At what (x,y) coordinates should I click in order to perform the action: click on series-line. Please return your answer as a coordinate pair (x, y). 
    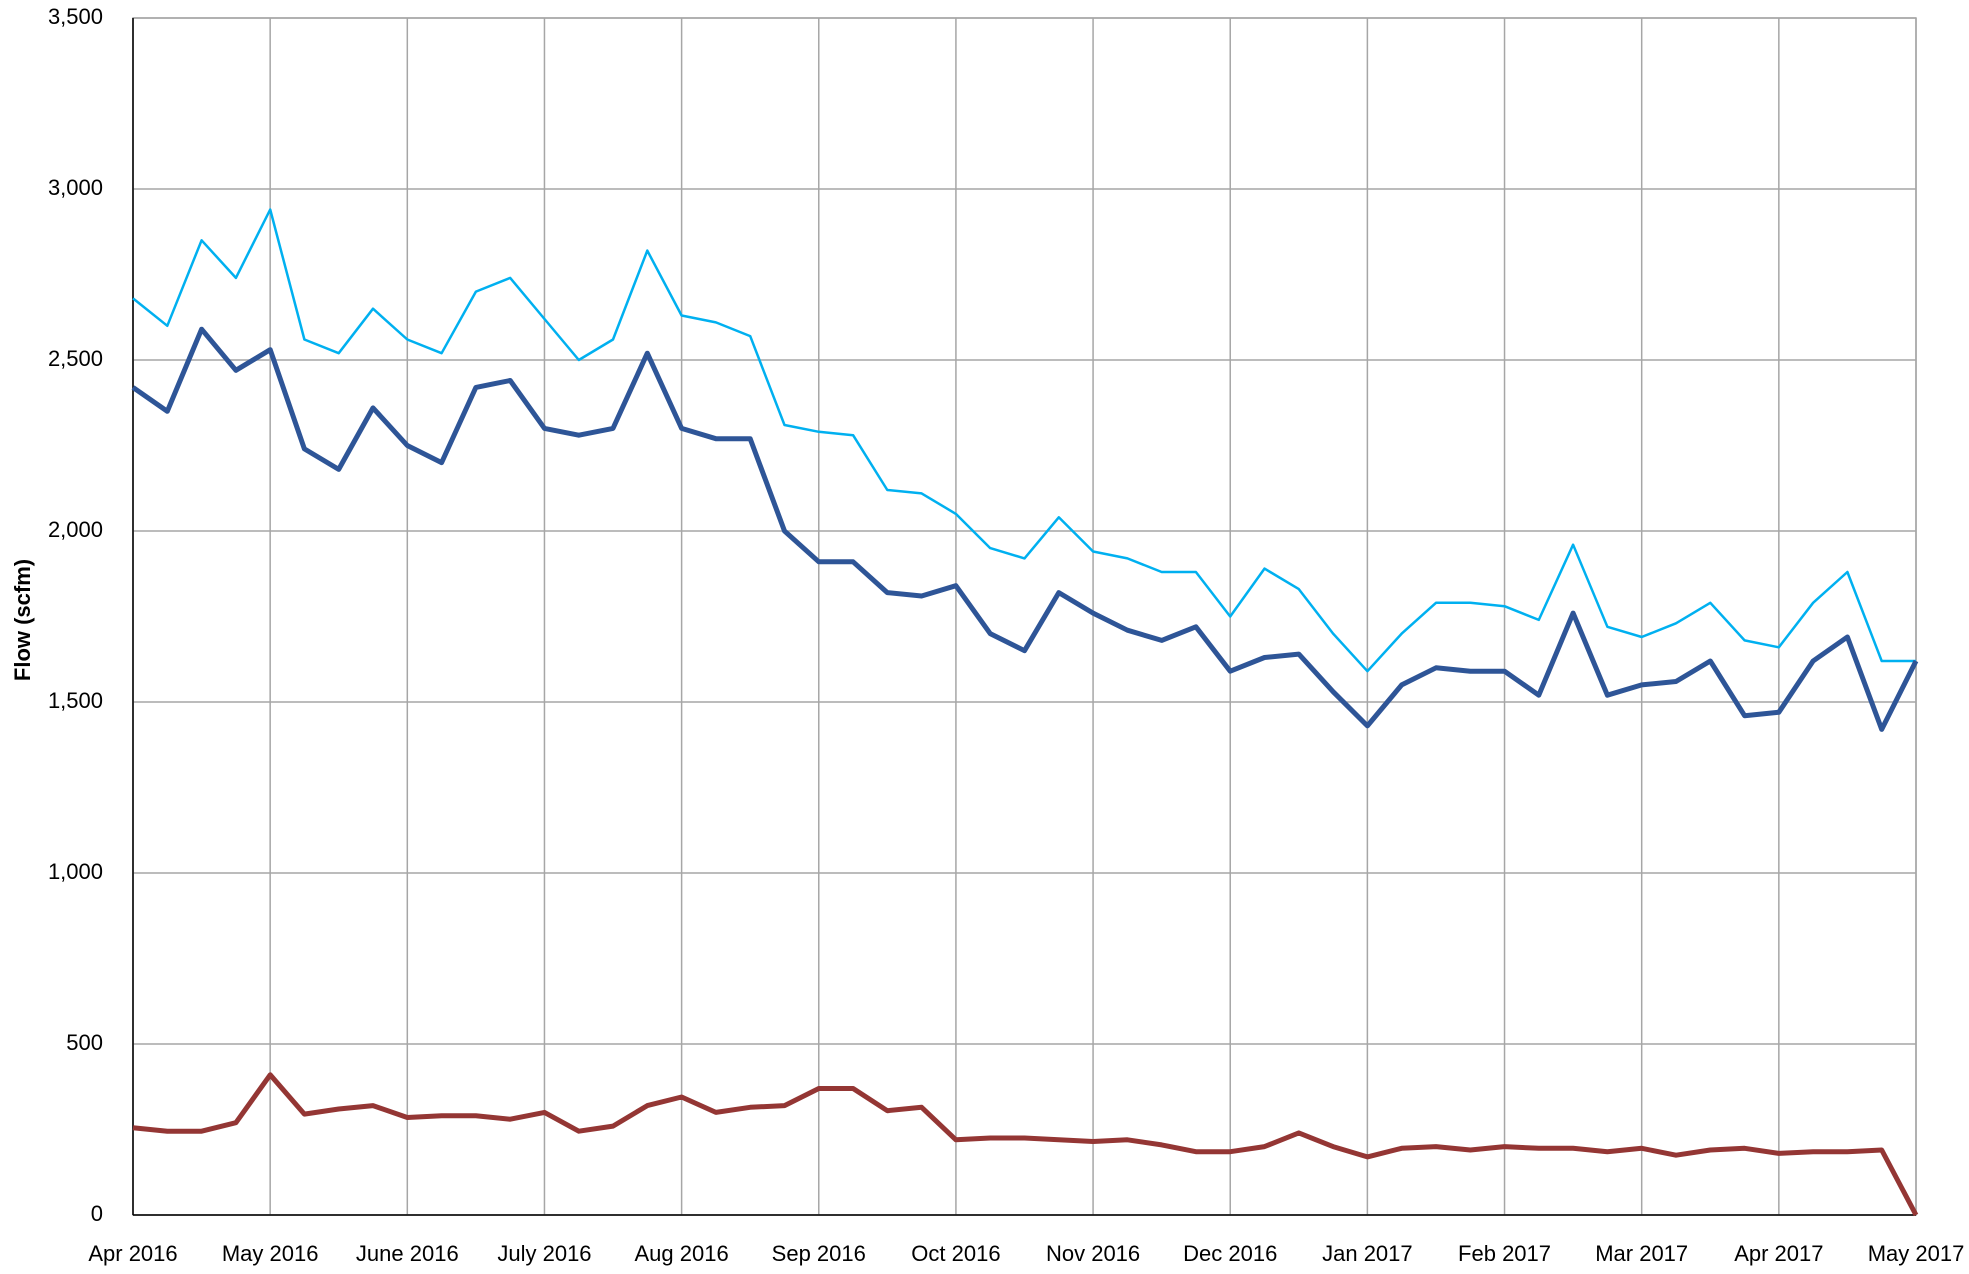
    Looking at the image, I should click on (1025, 1144).